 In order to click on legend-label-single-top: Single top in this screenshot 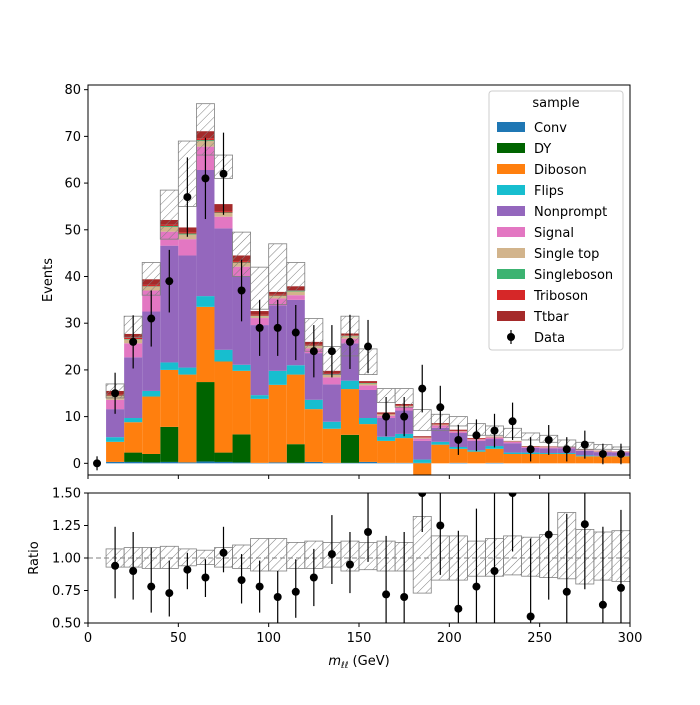, I will do `click(566, 254)`.